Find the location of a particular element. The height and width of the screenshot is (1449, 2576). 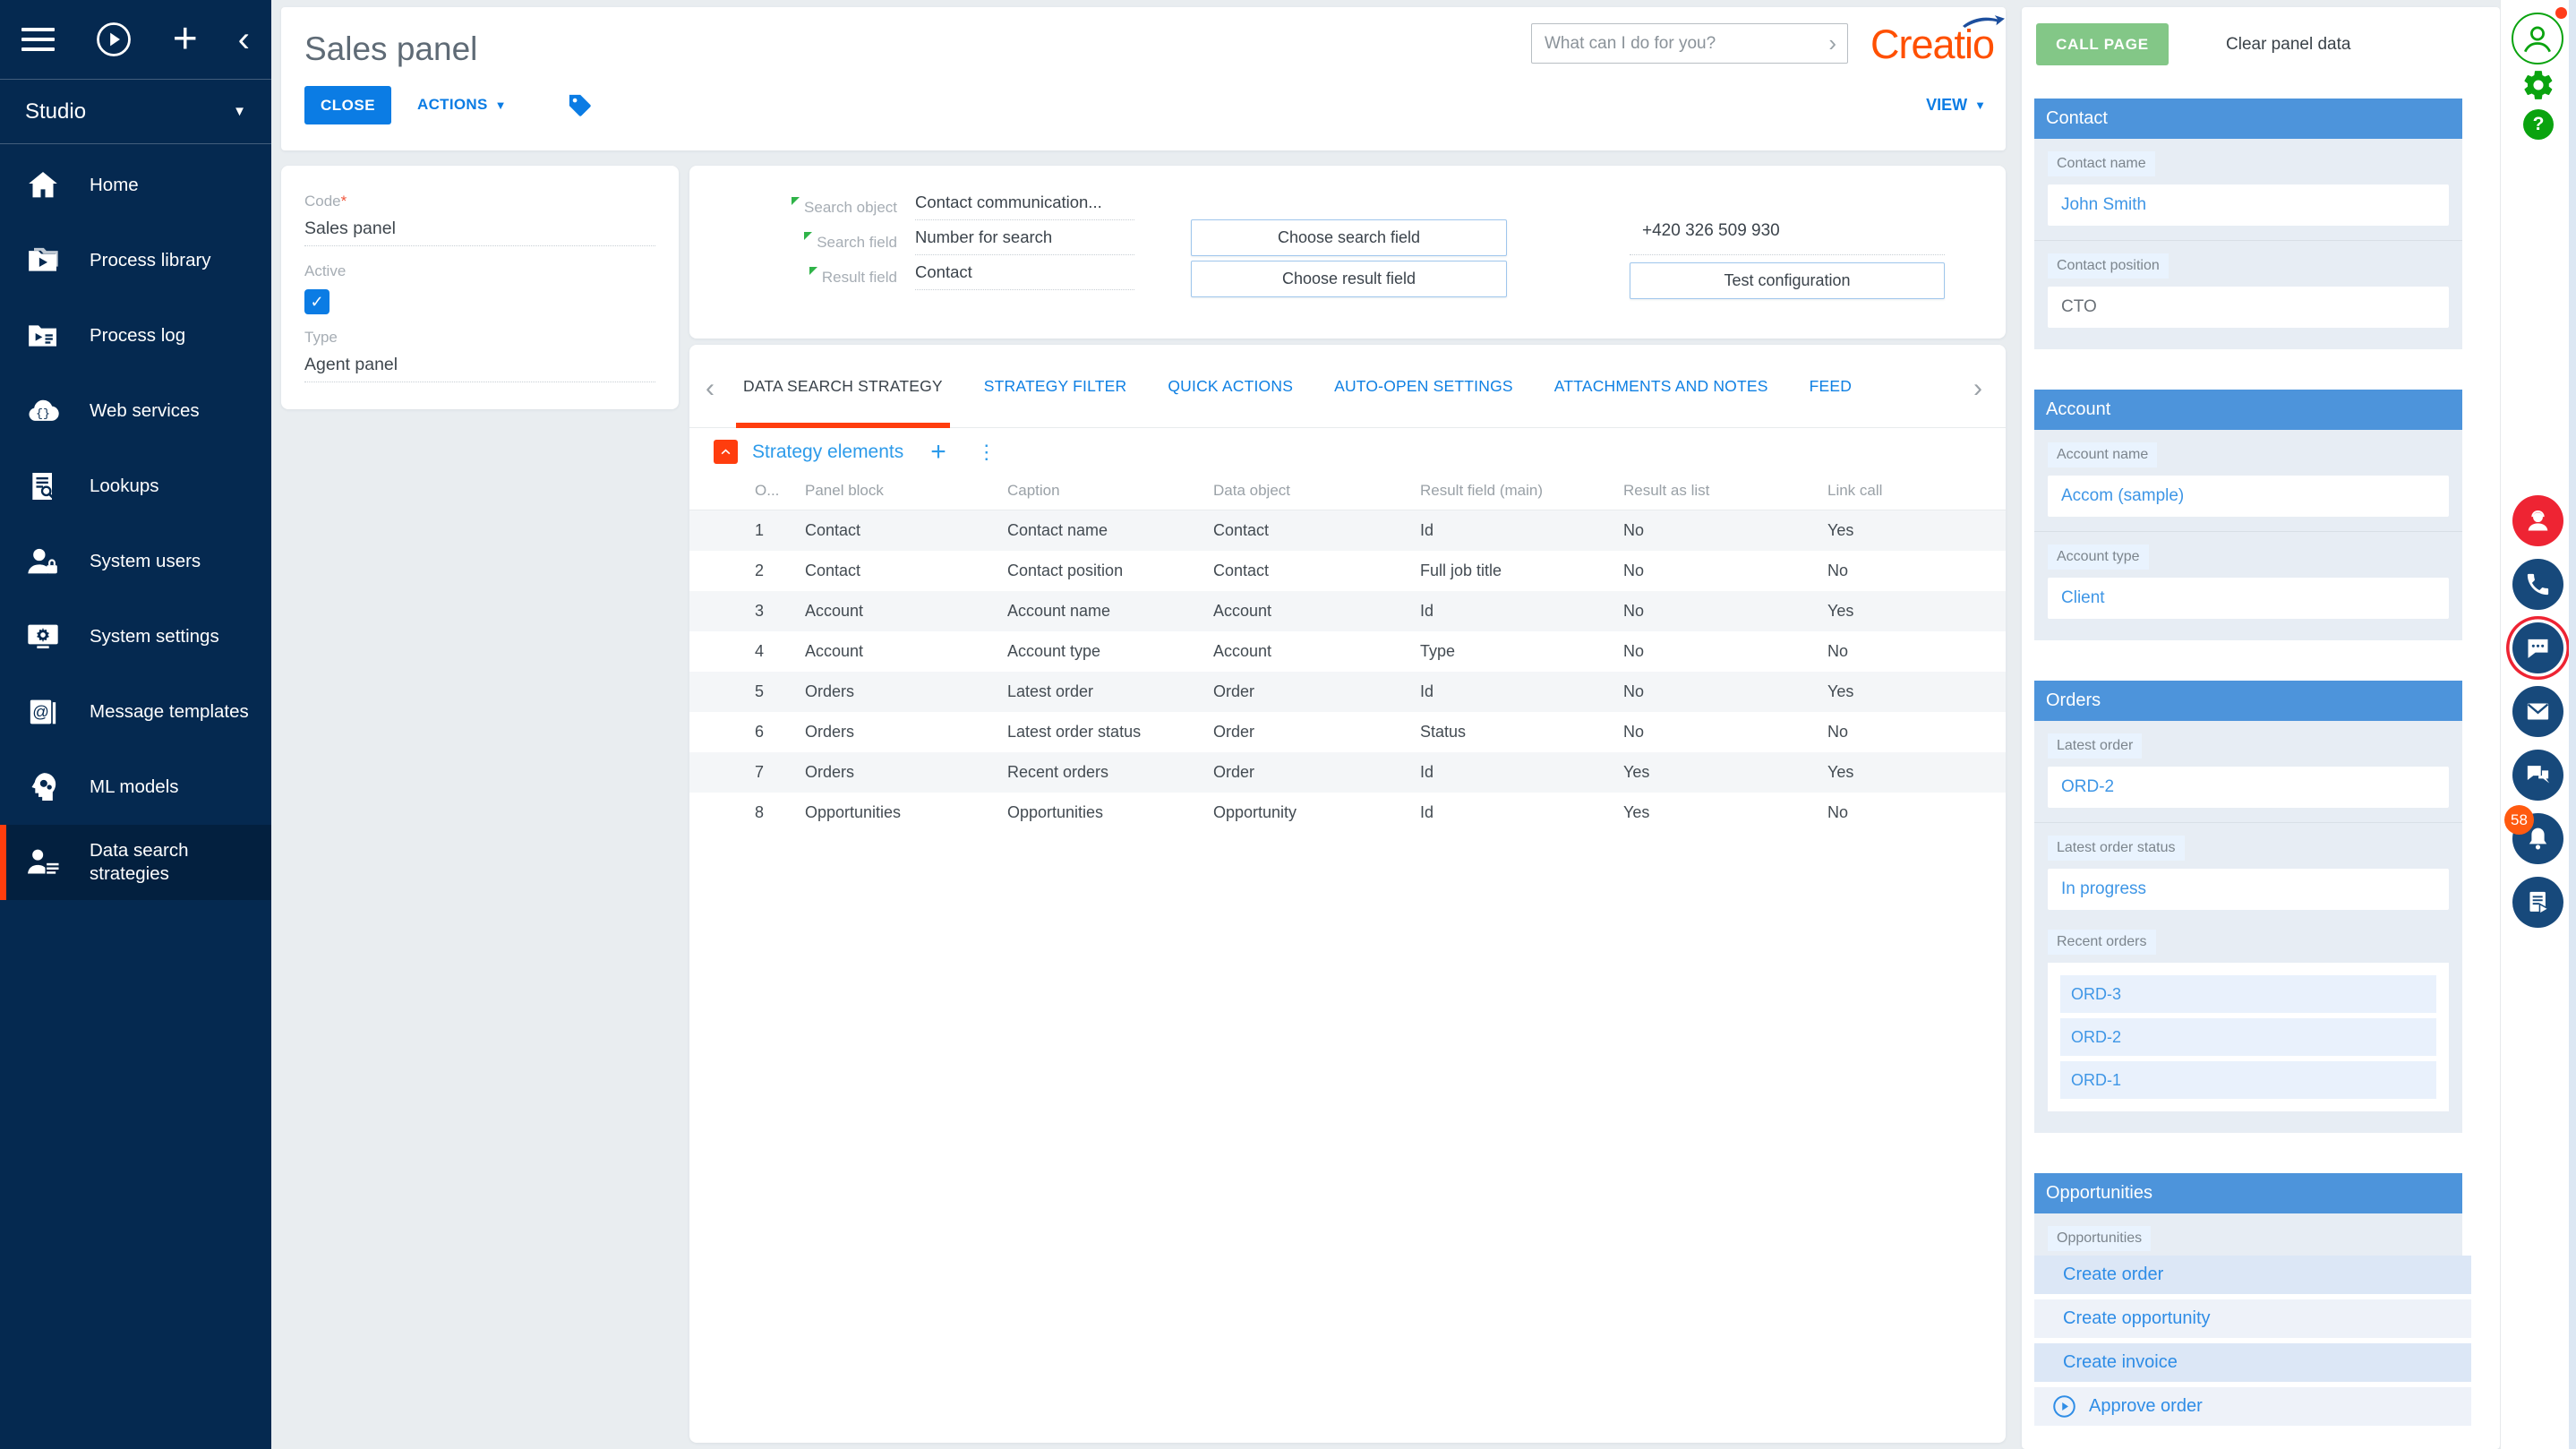

add-strategy-element-icon: + is located at coordinates (938, 451).